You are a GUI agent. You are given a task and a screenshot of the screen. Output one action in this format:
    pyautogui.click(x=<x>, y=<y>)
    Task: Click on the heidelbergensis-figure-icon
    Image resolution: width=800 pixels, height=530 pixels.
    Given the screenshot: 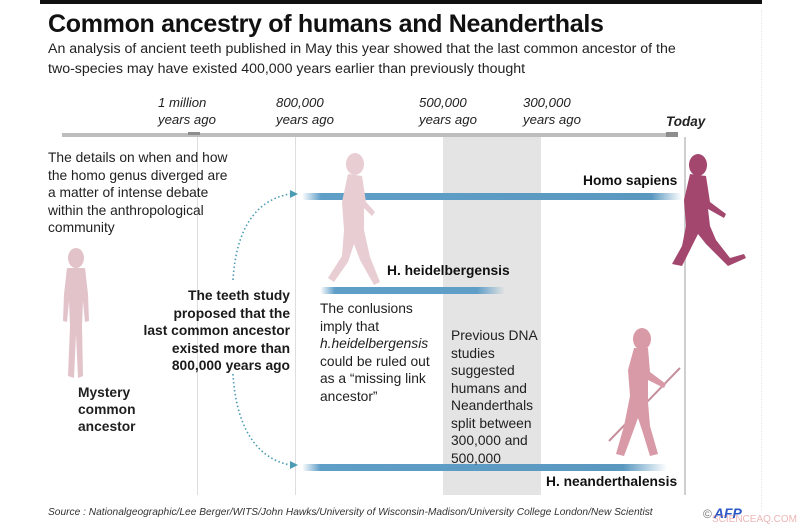 What is the action you would take?
    pyautogui.click(x=354, y=219)
    